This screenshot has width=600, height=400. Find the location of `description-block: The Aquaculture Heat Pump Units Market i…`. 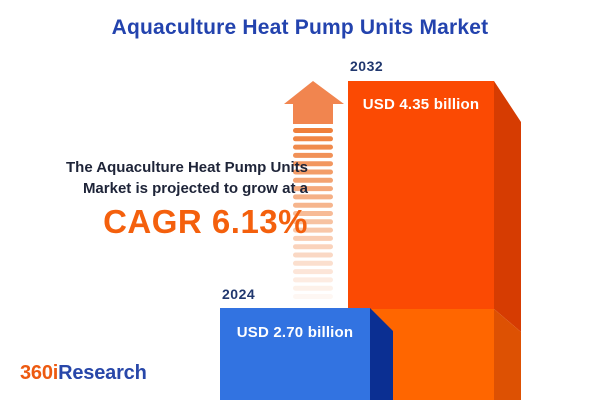

description-block: The Aquaculture Heat Pump Units Market i… is located at coordinates (158, 199).